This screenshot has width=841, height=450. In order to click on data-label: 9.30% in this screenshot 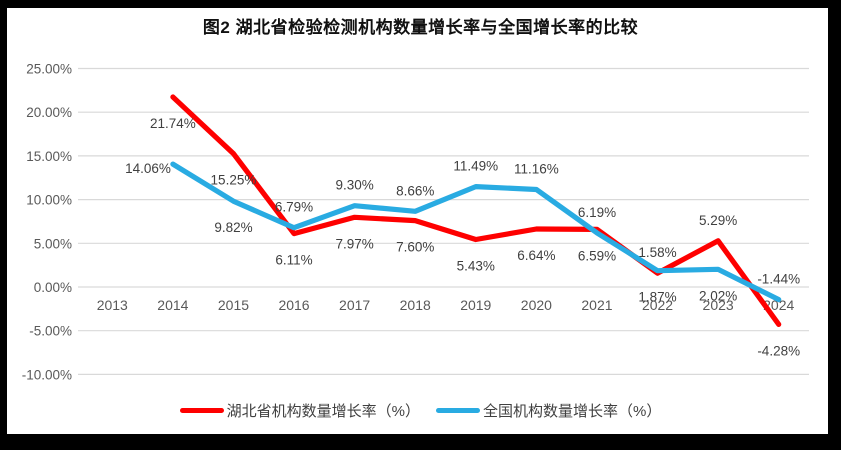, I will do `click(354, 185)`.